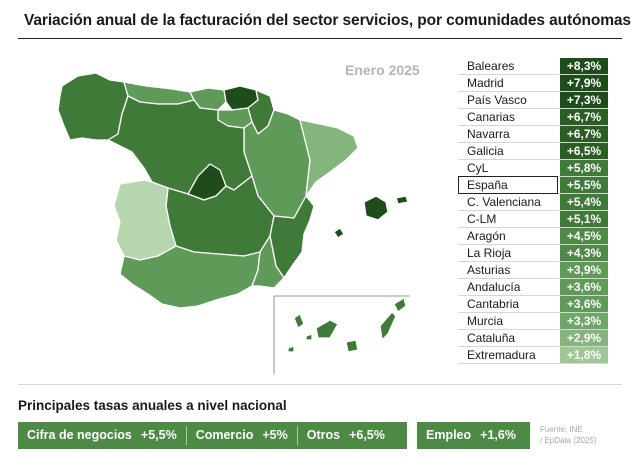  Describe the element at coordinates (352, 346) in the screenshot. I see `region-canarias-gcanaria` at that location.